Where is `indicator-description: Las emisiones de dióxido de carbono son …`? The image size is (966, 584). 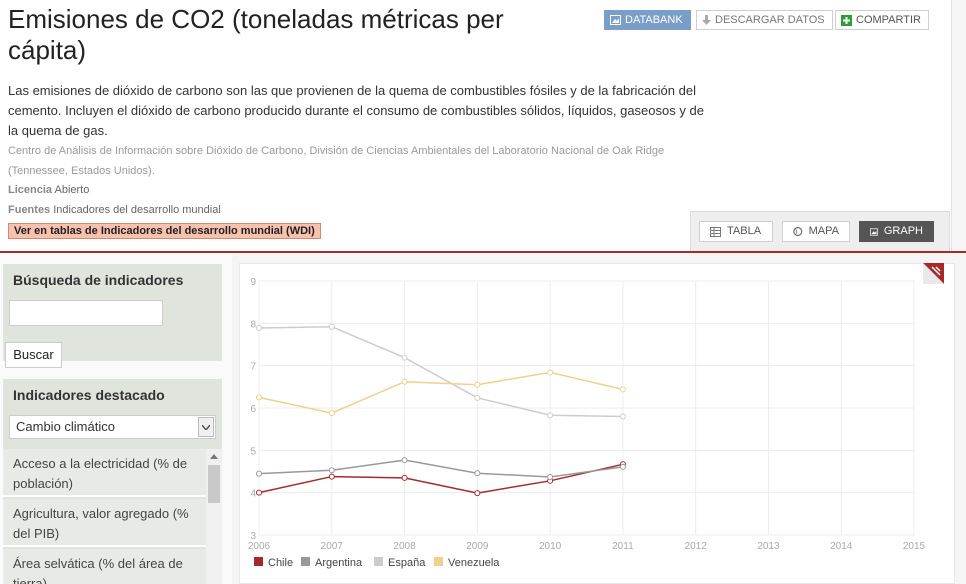 indicator-description: Las emisiones de dióxido de carbono son … is located at coordinates (356, 110).